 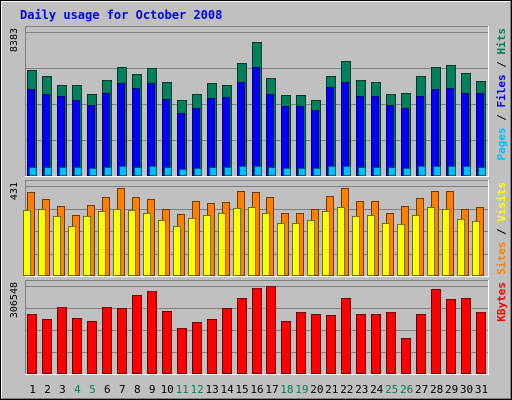 I want to click on legend-entry: Pages, so click(x=501, y=143).